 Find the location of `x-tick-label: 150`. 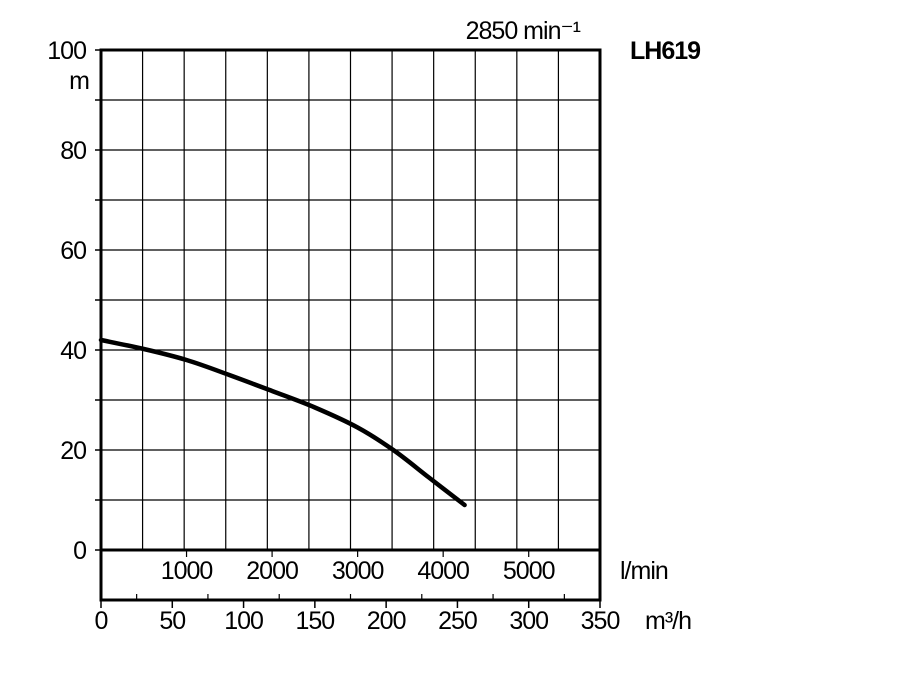

x-tick-label: 150 is located at coordinates (314, 621).